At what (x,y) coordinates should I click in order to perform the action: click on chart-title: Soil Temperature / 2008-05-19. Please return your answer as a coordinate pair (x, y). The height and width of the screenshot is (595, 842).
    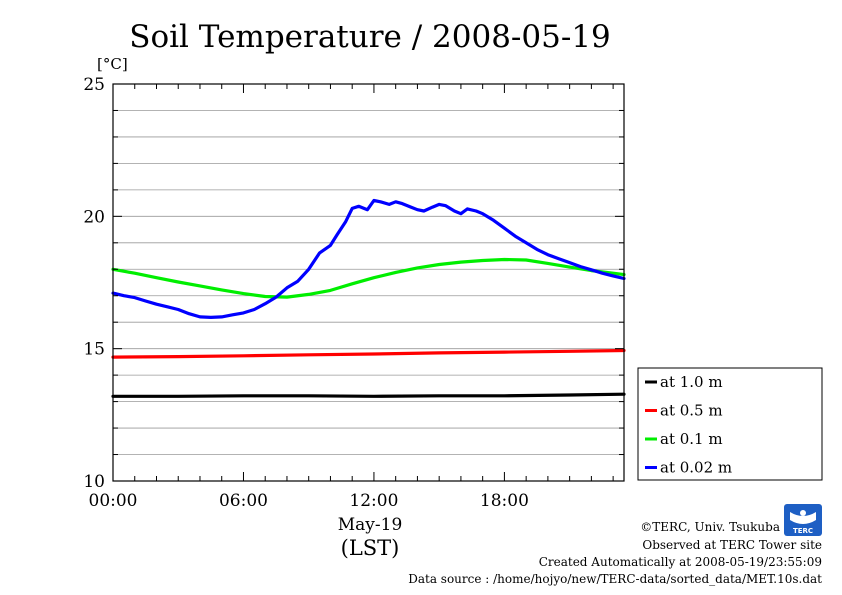
    Looking at the image, I should click on (370, 37).